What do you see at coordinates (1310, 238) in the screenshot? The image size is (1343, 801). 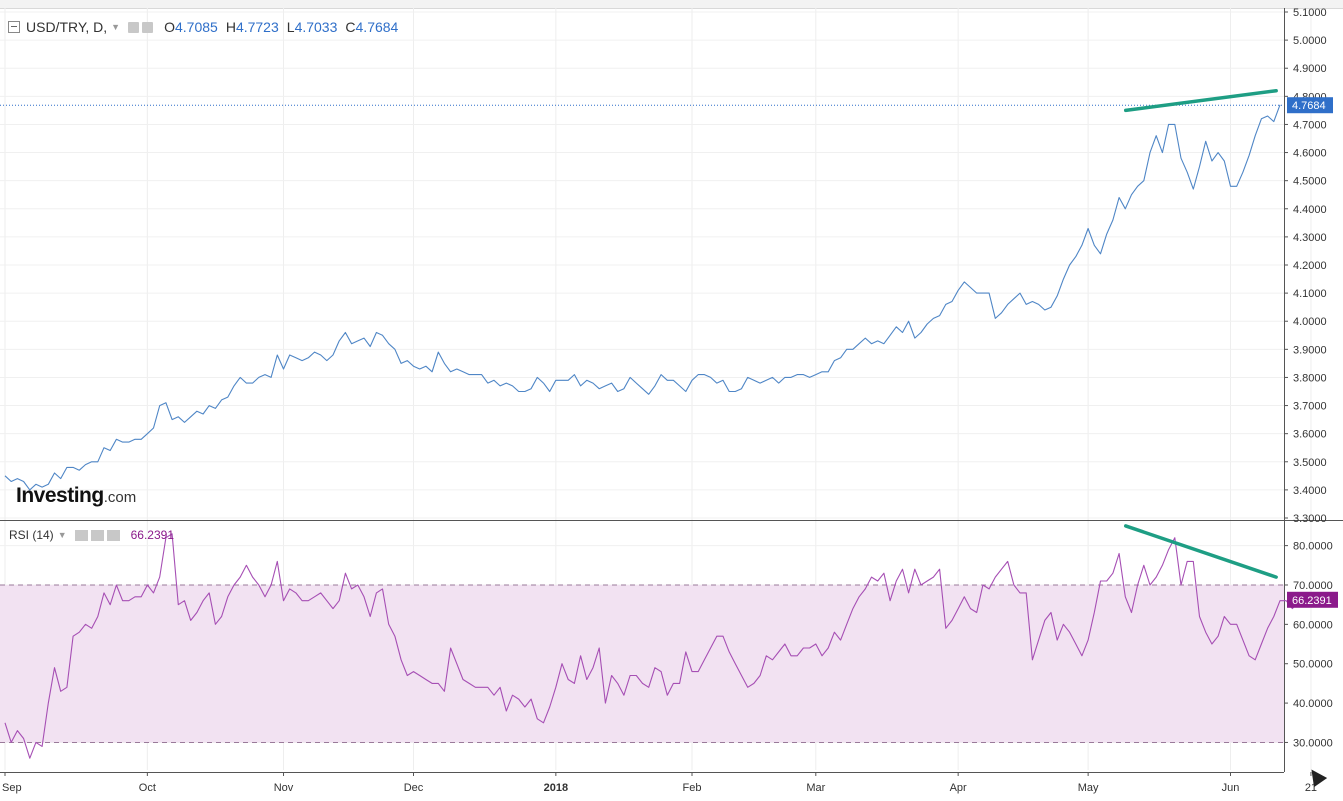 I see `price-axis-label: 4.3000` at bounding box center [1310, 238].